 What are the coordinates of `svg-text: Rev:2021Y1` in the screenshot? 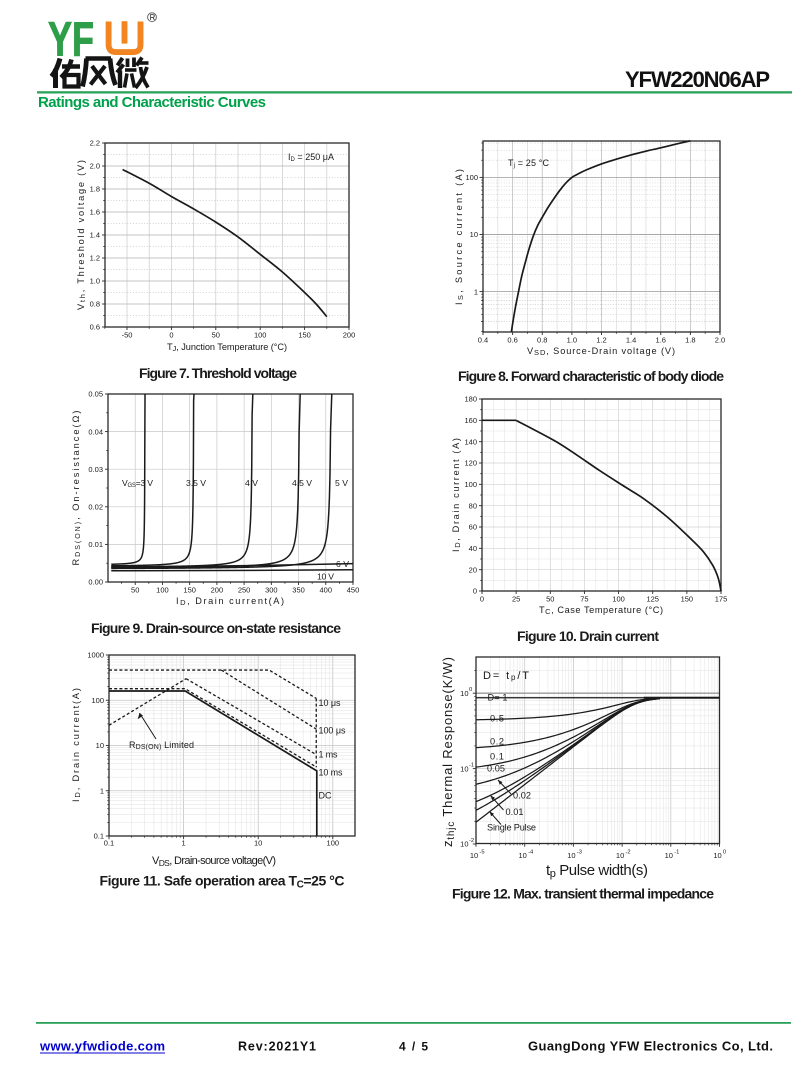 It's located at (277, 1047).